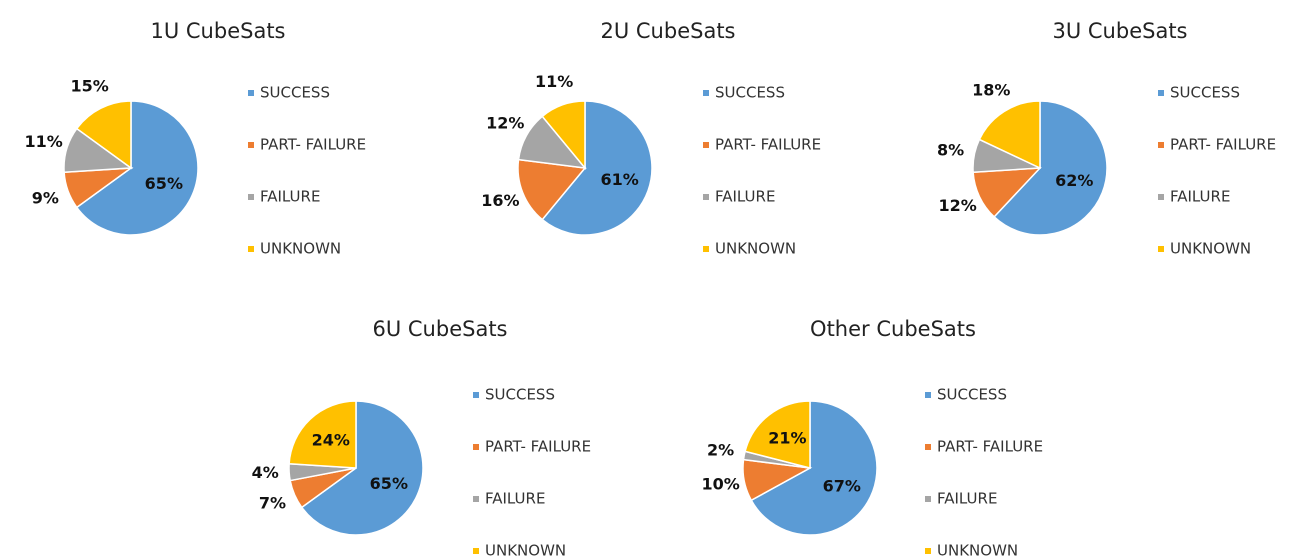 This screenshot has width=1312, height=558. What do you see at coordinates (1074, 180) in the screenshot?
I see `data-label: 62%` at bounding box center [1074, 180].